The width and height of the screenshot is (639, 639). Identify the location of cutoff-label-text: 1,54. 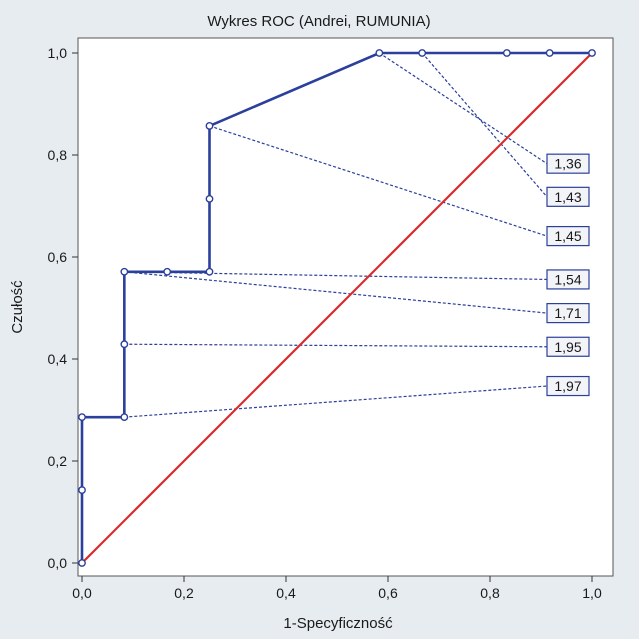
(567, 279).